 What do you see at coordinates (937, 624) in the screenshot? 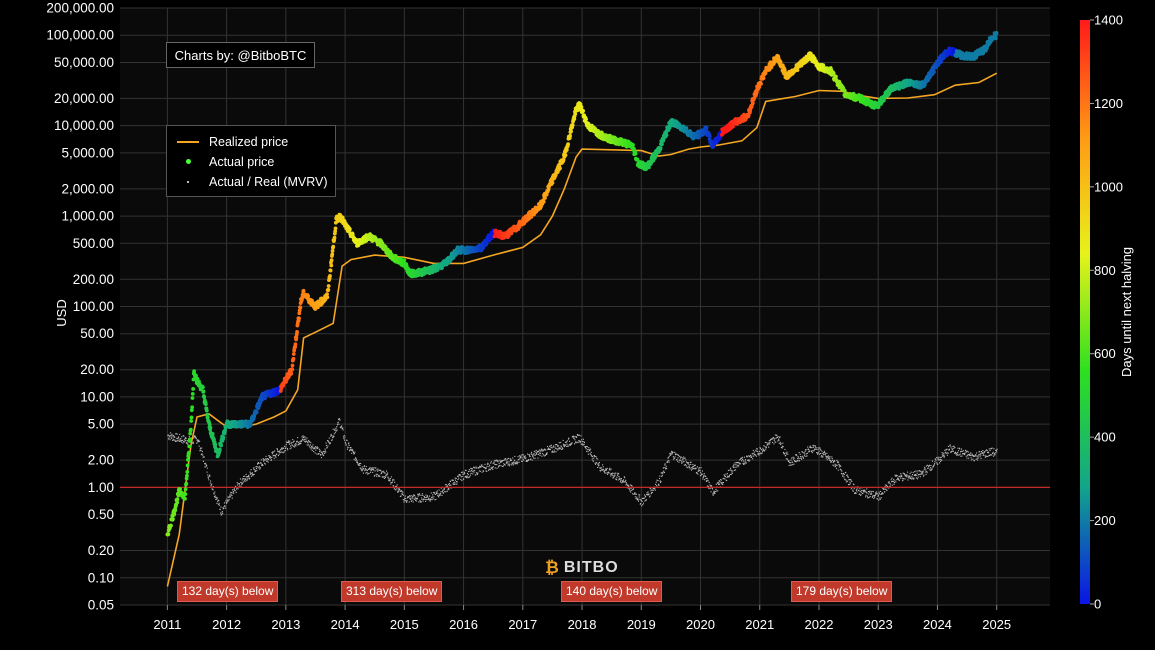
I see `x-tick-label: 2024` at bounding box center [937, 624].